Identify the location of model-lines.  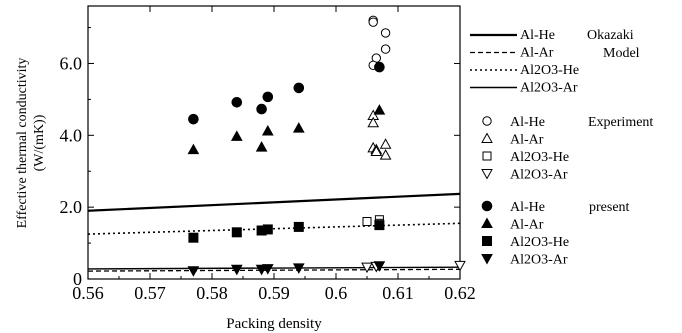
(274, 232).